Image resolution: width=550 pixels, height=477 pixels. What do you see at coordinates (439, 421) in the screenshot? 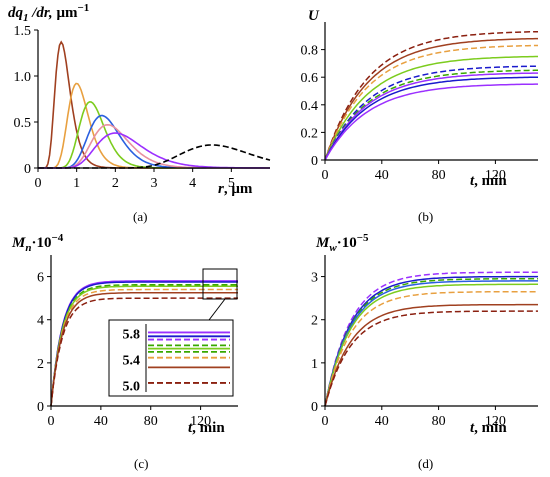
I see `panel-d-xtick-label: 80` at bounding box center [439, 421].